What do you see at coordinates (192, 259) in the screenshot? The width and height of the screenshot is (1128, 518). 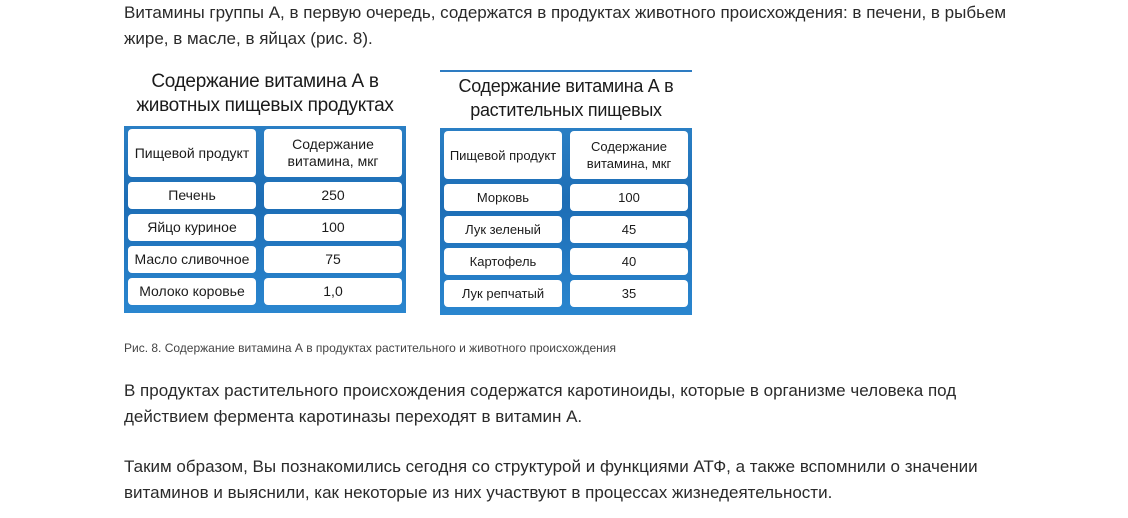 I see `product-cell: Масло сливочное` at bounding box center [192, 259].